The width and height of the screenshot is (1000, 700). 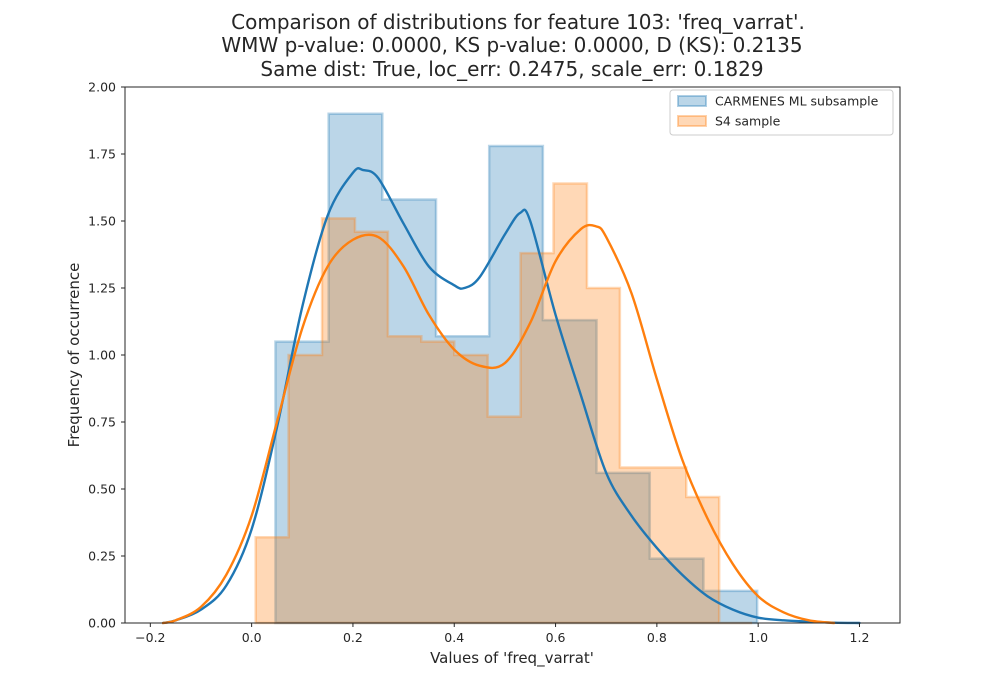 What do you see at coordinates (102, 623) in the screenshot?
I see `y-tick-label: 0.00` at bounding box center [102, 623].